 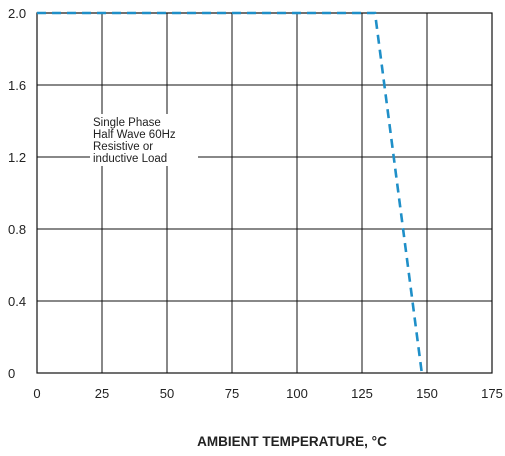 What do you see at coordinates (36, 393) in the screenshot?
I see `x-tick-label: 0` at bounding box center [36, 393].